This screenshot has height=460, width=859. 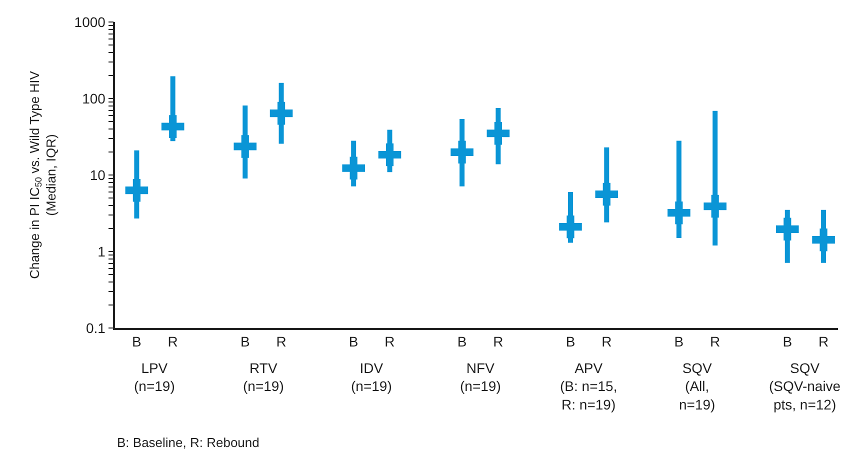 I want to click on text: NFV (n=19), so click(x=480, y=377).